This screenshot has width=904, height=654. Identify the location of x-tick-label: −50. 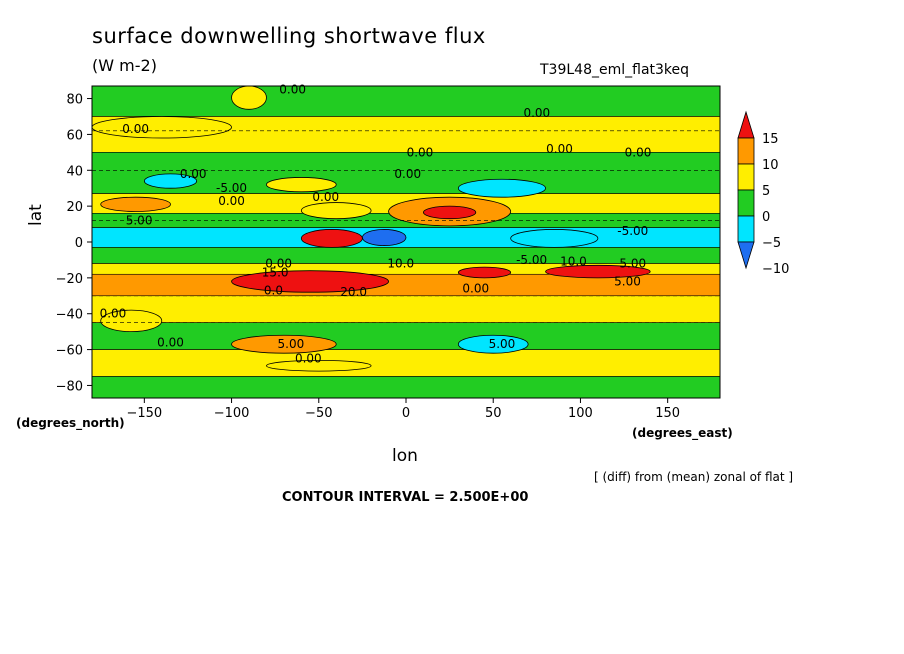
(318, 413).